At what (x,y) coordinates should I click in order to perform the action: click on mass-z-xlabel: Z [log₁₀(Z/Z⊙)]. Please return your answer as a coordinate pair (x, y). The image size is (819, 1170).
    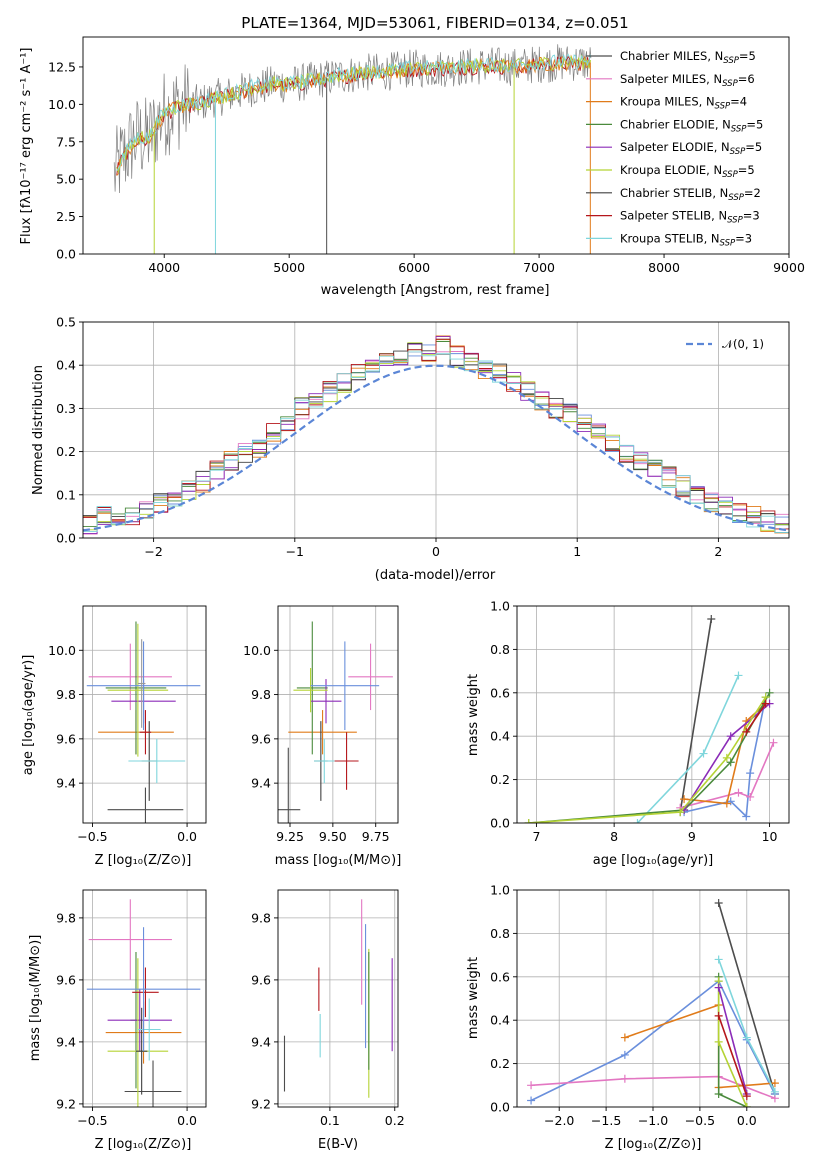
    Looking at the image, I should click on (143, 1144).